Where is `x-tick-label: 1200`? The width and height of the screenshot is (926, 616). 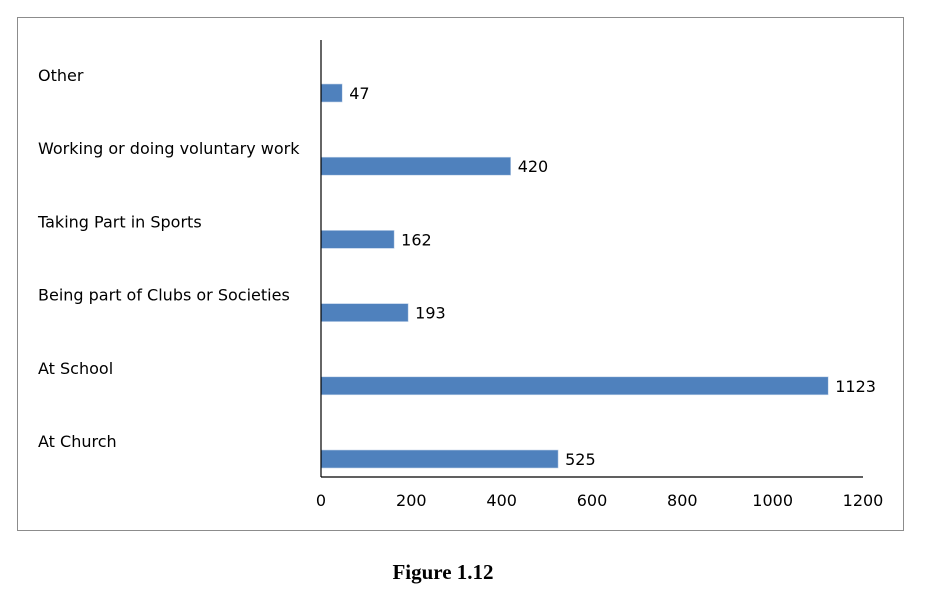 x-tick-label: 1200 is located at coordinates (863, 500).